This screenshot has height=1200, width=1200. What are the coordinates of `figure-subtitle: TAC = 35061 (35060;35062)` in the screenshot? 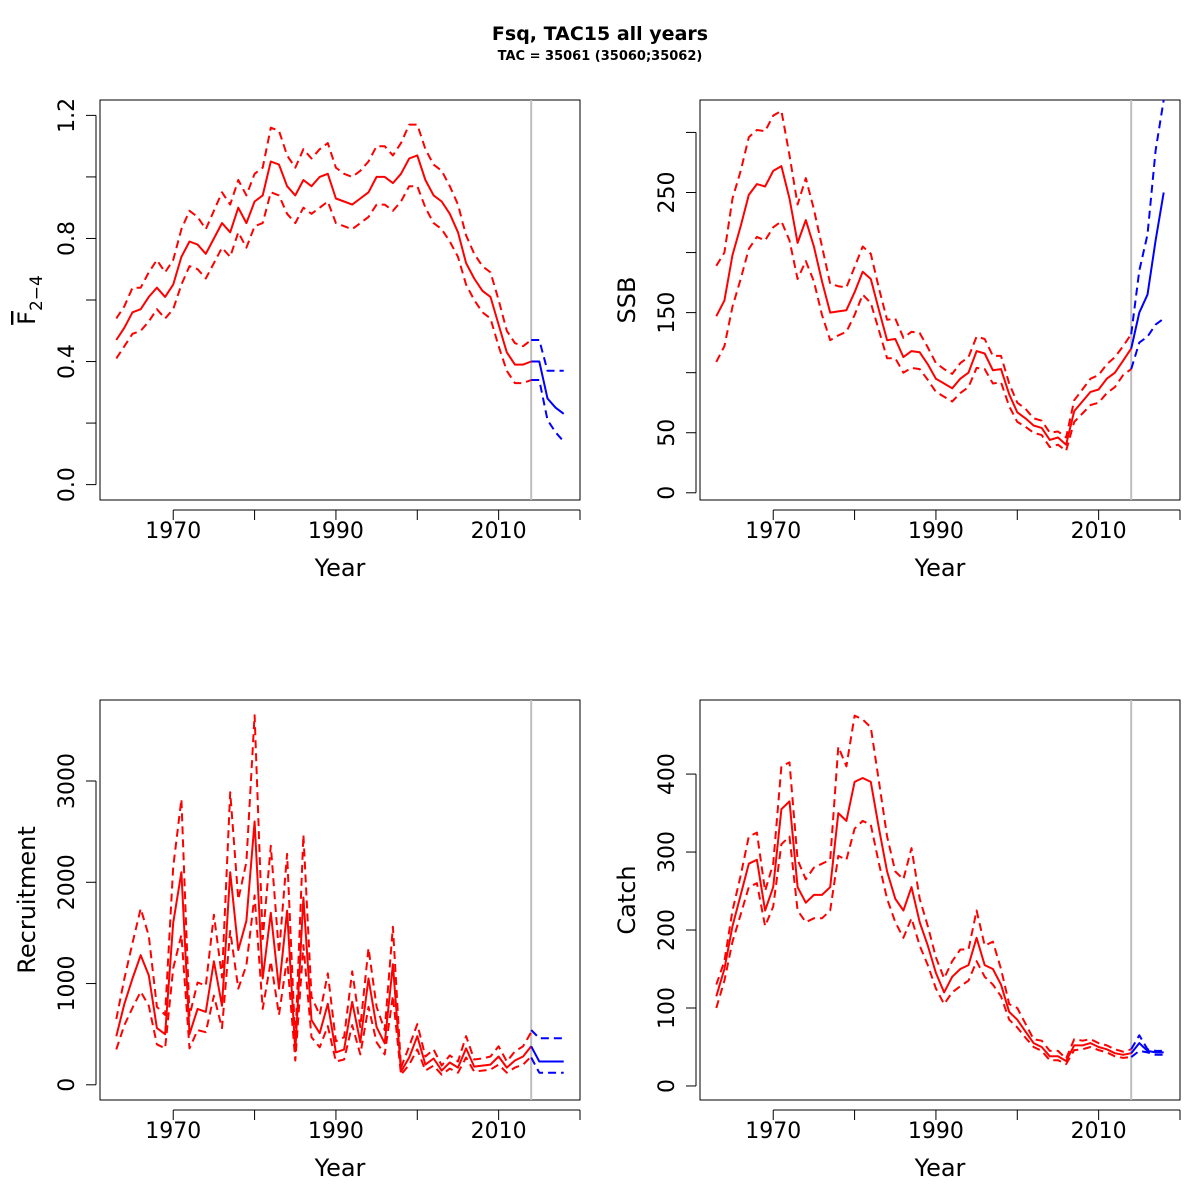 It's located at (600, 56).